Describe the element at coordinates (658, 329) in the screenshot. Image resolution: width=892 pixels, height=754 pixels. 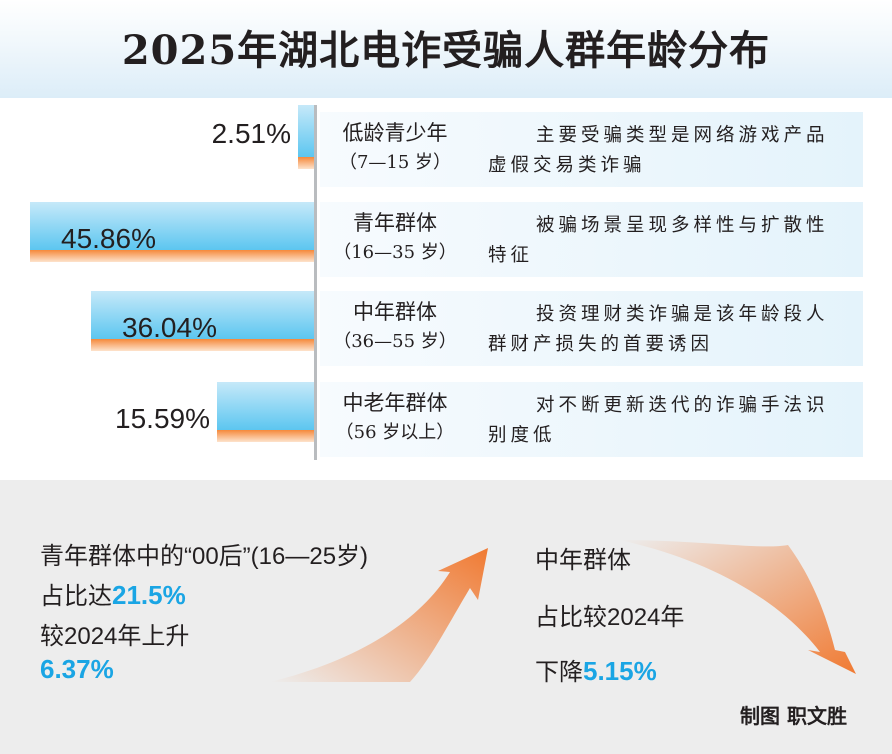
I see `group-description: 投资理财类诈骗是该年龄段人群财产损失的首要诱因` at that location.